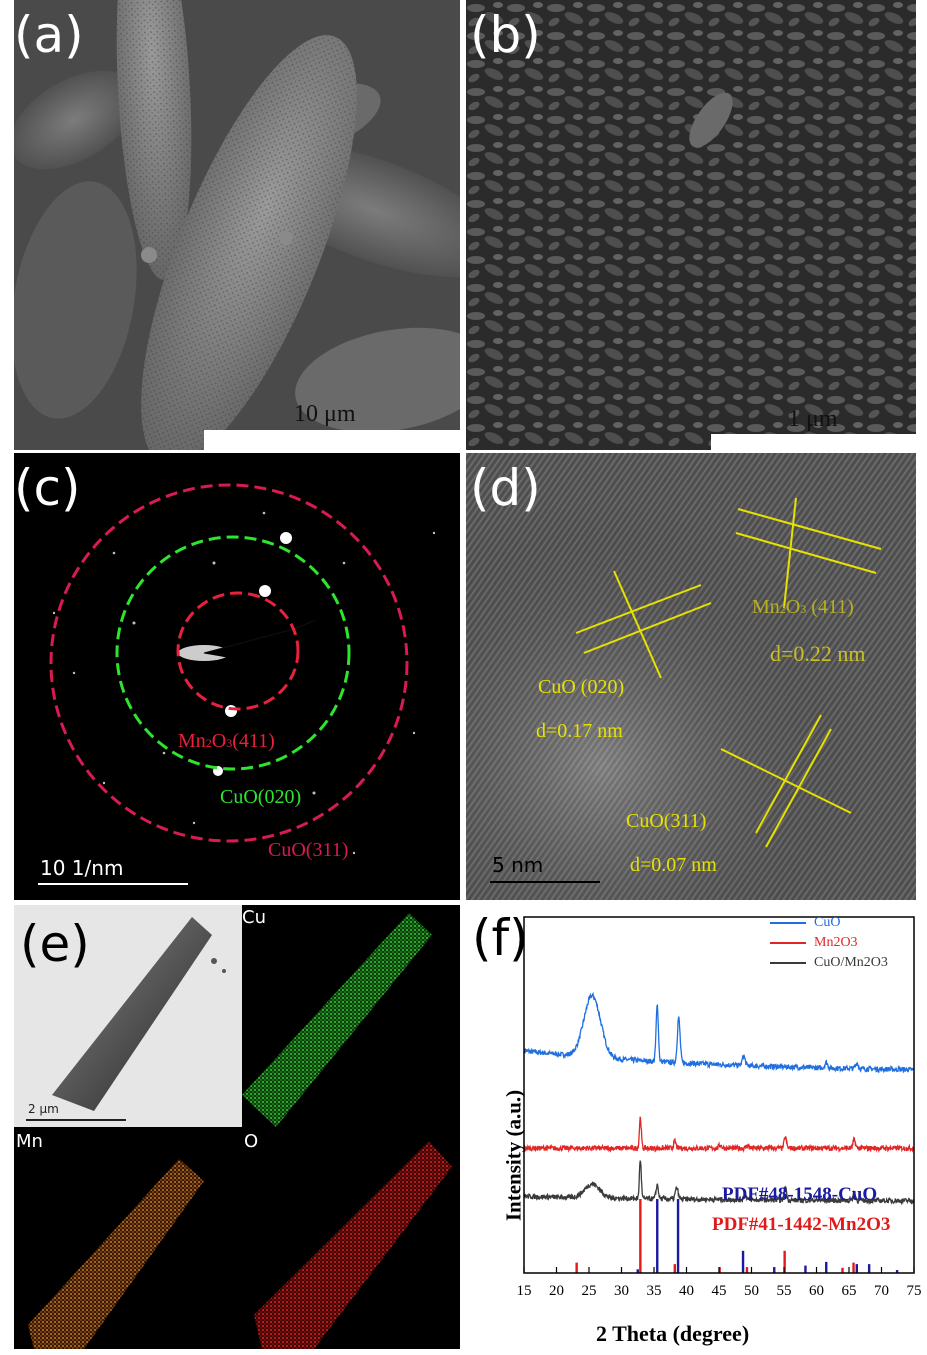  What do you see at coordinates (836, 942) in the screenshot?
I see `legend-label-mn2o3: Mn2O3` at bounding box center [836, 942].